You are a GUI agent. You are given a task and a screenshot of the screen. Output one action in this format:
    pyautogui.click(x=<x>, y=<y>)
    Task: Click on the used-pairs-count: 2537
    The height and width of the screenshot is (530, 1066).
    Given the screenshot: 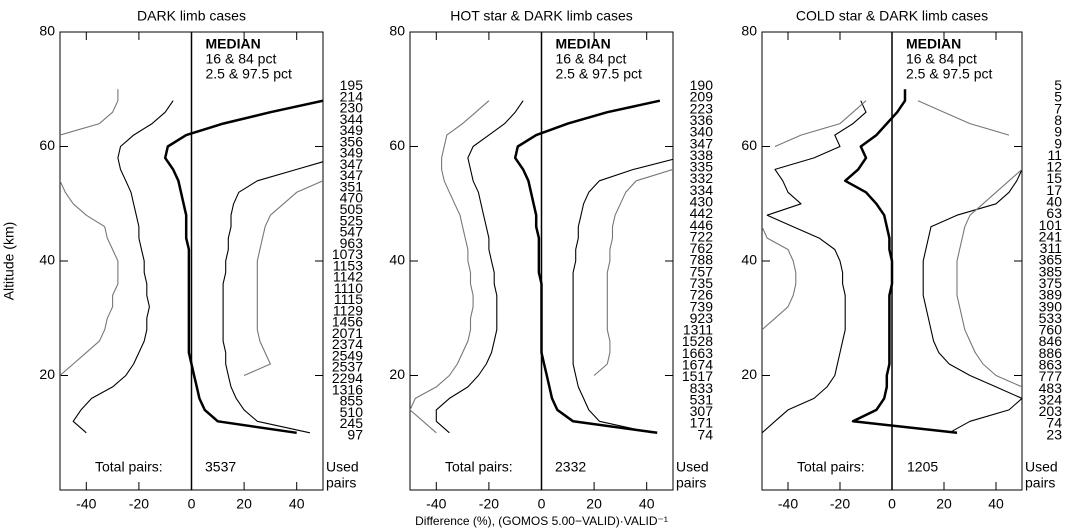 What is the action you would take?
    pyautogui.click(x=347, y=367)
    